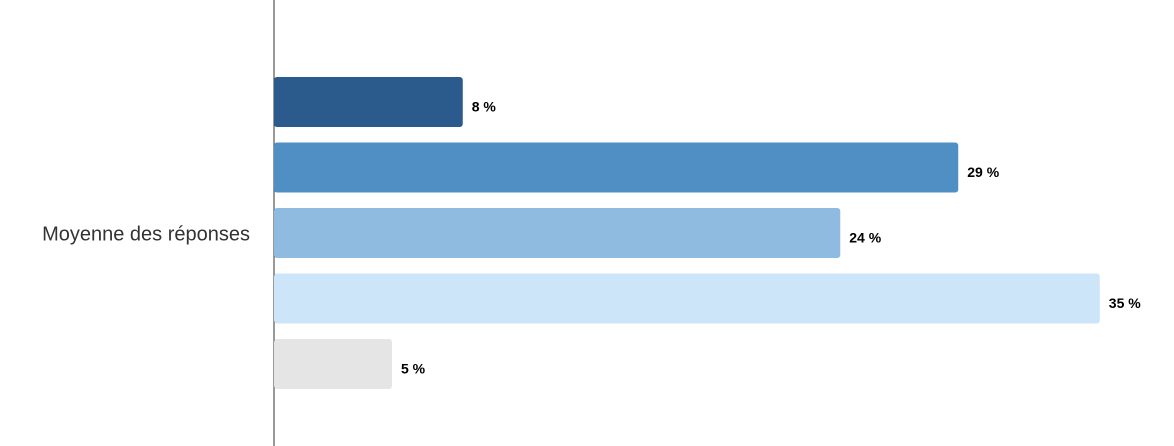 The image size is (1174, 446). What do you see at coordinates (484, 107) in the screenshot?
I see `value-label: 8 %` at bounding box center [484, 107].